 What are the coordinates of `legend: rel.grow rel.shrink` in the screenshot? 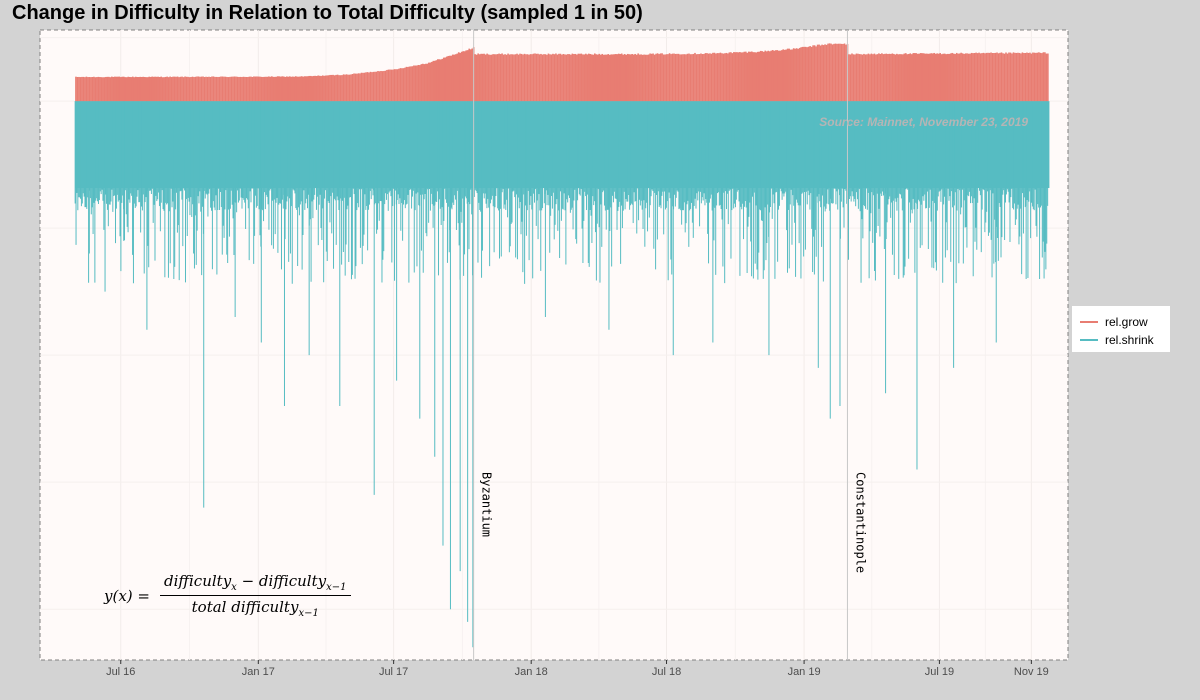 It's located at (1121, 329).